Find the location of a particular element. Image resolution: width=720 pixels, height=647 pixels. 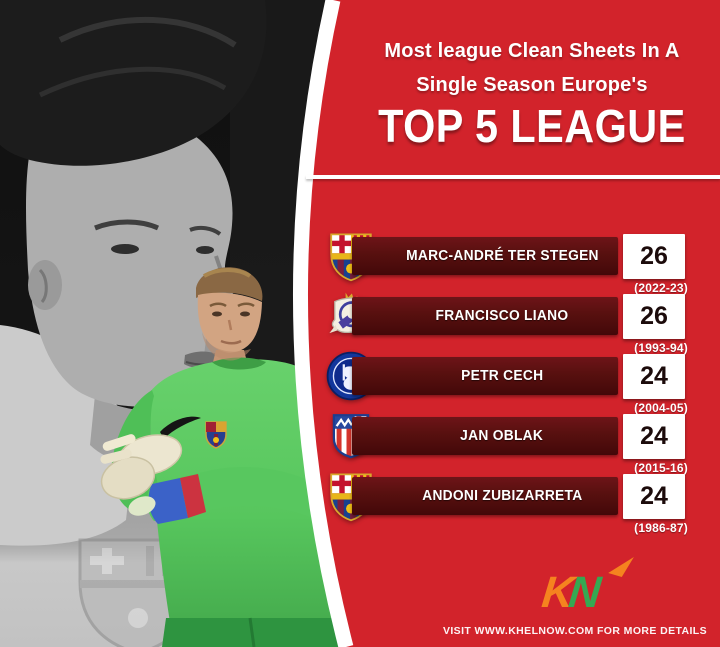

player-name-bar: FRANCISCO LIANO is located at coordinates (485, 316).